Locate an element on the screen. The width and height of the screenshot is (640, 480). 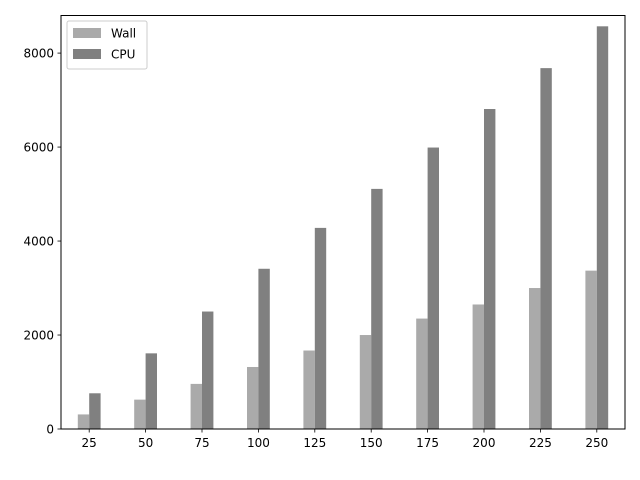
legend-label-wall: Wall is located at coordinates (123, 34).